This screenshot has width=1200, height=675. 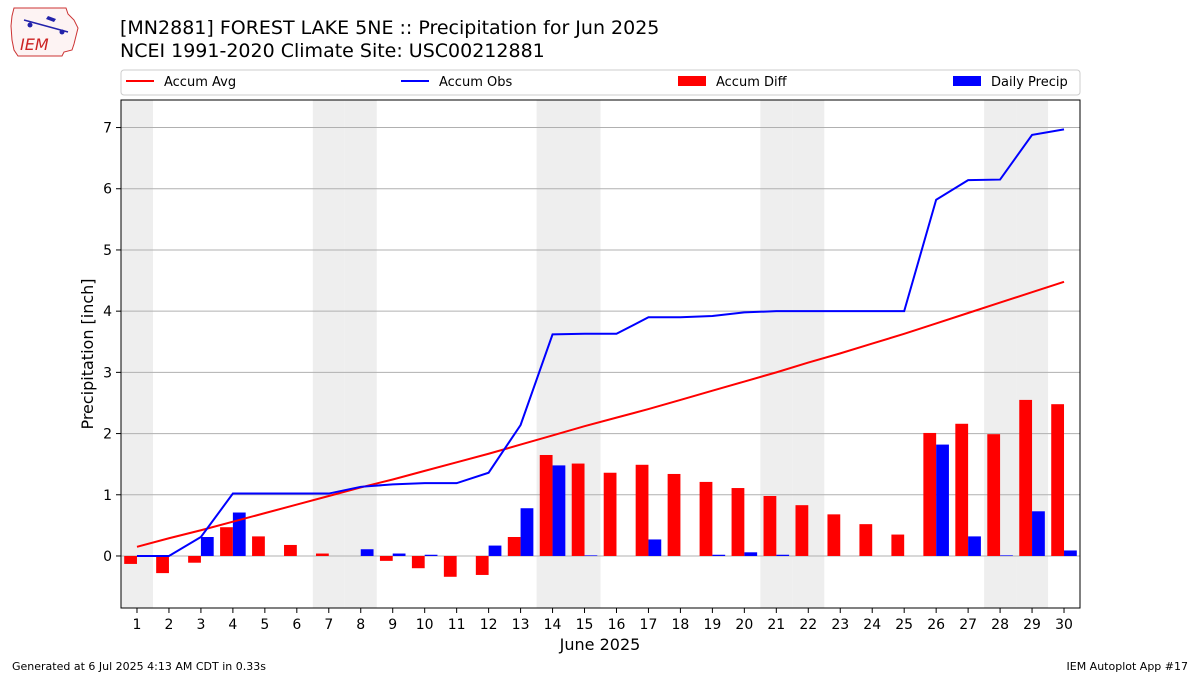 What do you see at coordinates (936, 625) in the screenshot?
I see `x-tick-label-26: 26` at bounding box center [936, 625].